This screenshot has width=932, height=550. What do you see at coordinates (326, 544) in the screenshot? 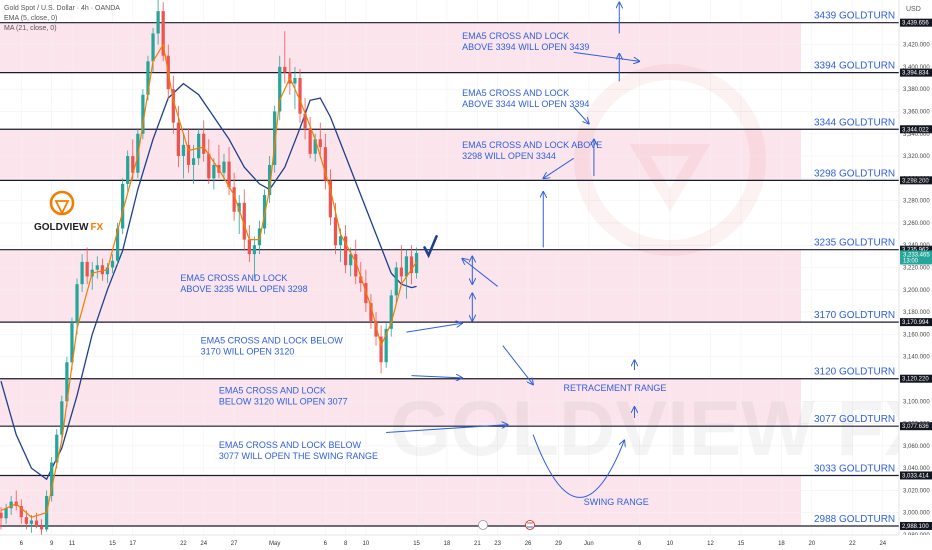
I see `x-tick-label-9: 6` at bounding box center [326, 544].